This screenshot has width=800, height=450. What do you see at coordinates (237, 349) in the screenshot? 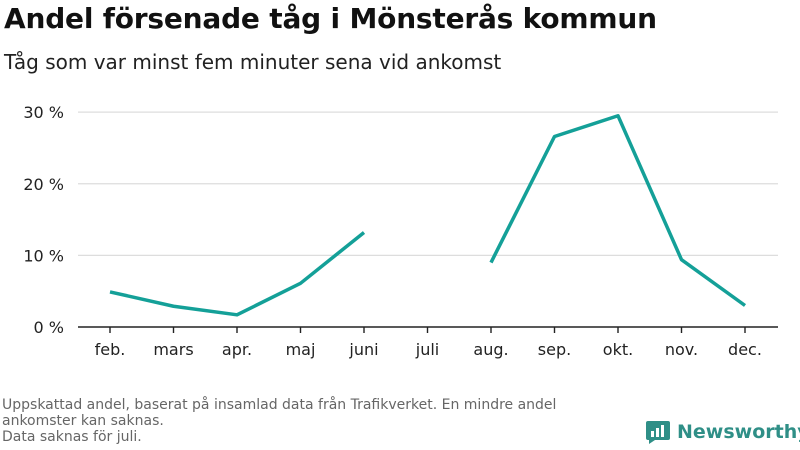
I see `x-tick-label-2: apr.` at bounding box center [237, 349].